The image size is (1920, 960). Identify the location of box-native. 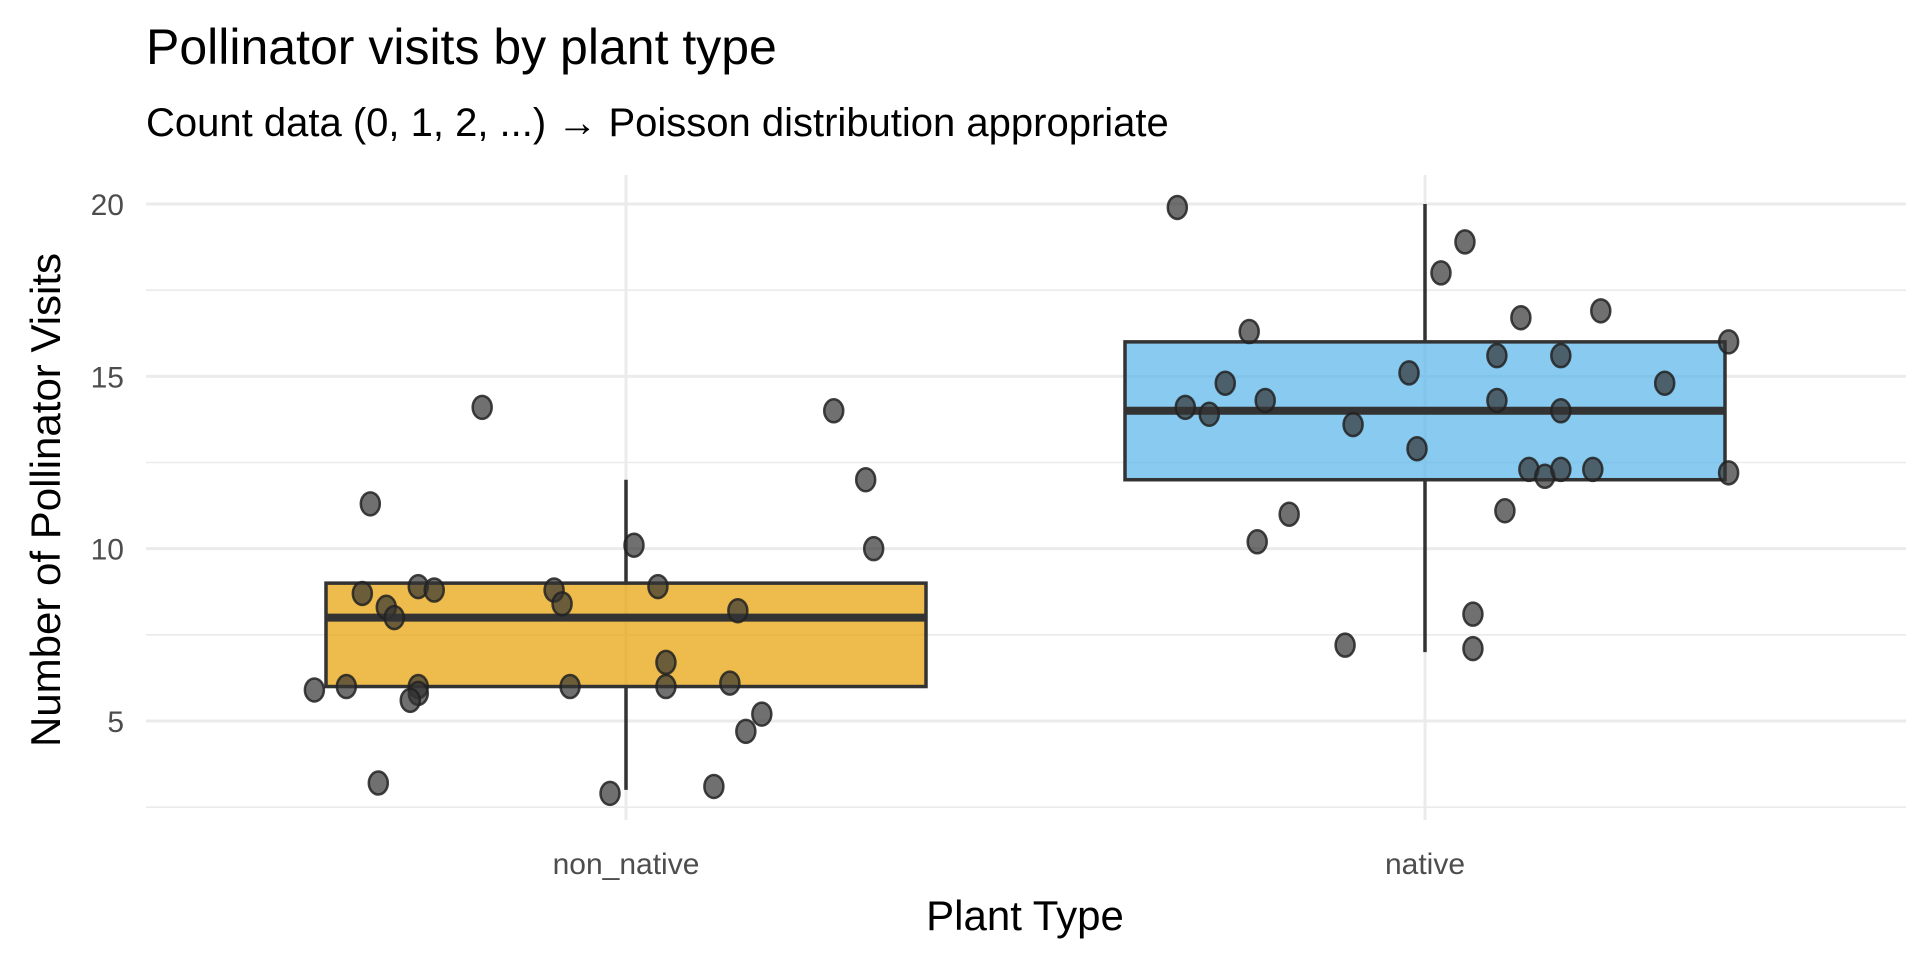
(1425, 428).